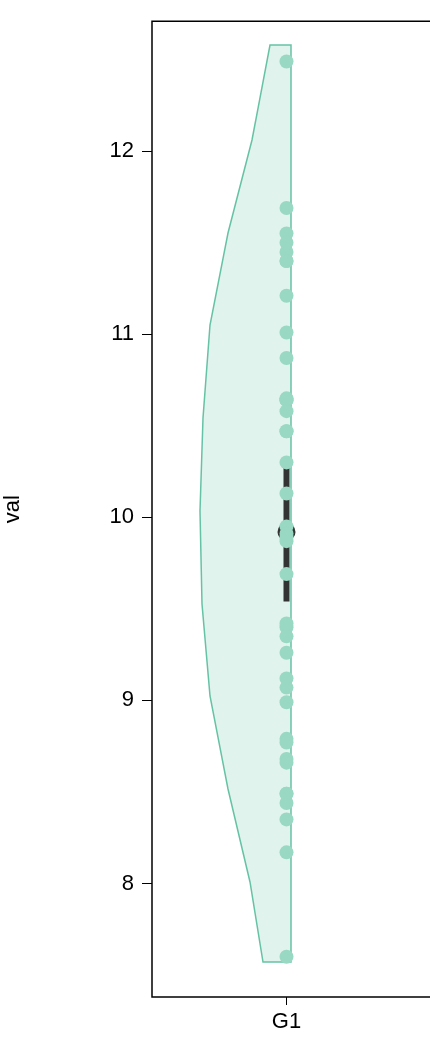 The height and width of the screenshot is (1057, 430). Describe the element at coordinates (12, 509) in the screenshot. I see `y-axis-title: val` at that location.